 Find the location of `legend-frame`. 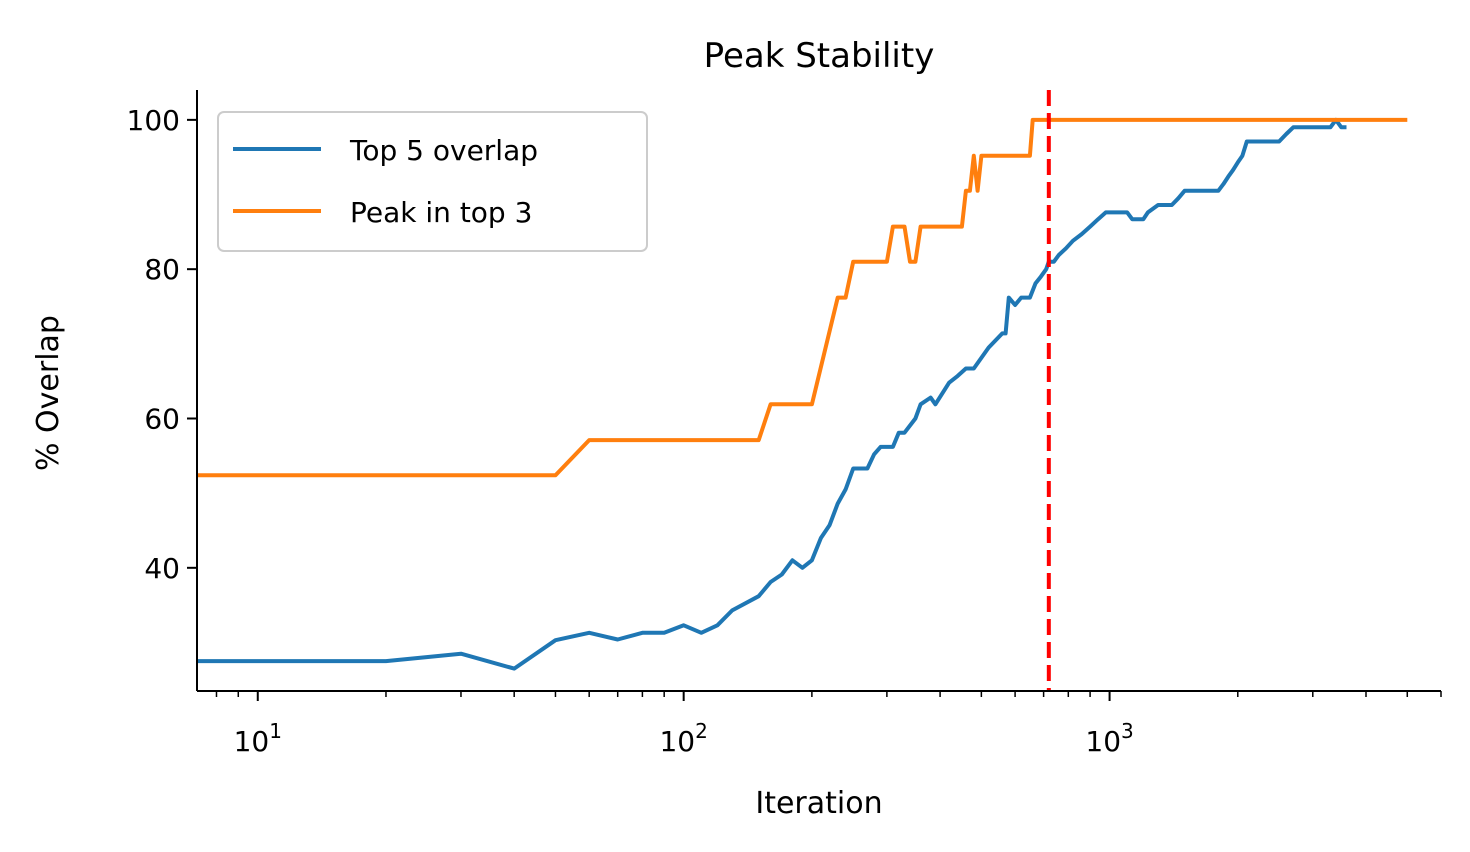

legend-frame is located at coordinates (432, 181).